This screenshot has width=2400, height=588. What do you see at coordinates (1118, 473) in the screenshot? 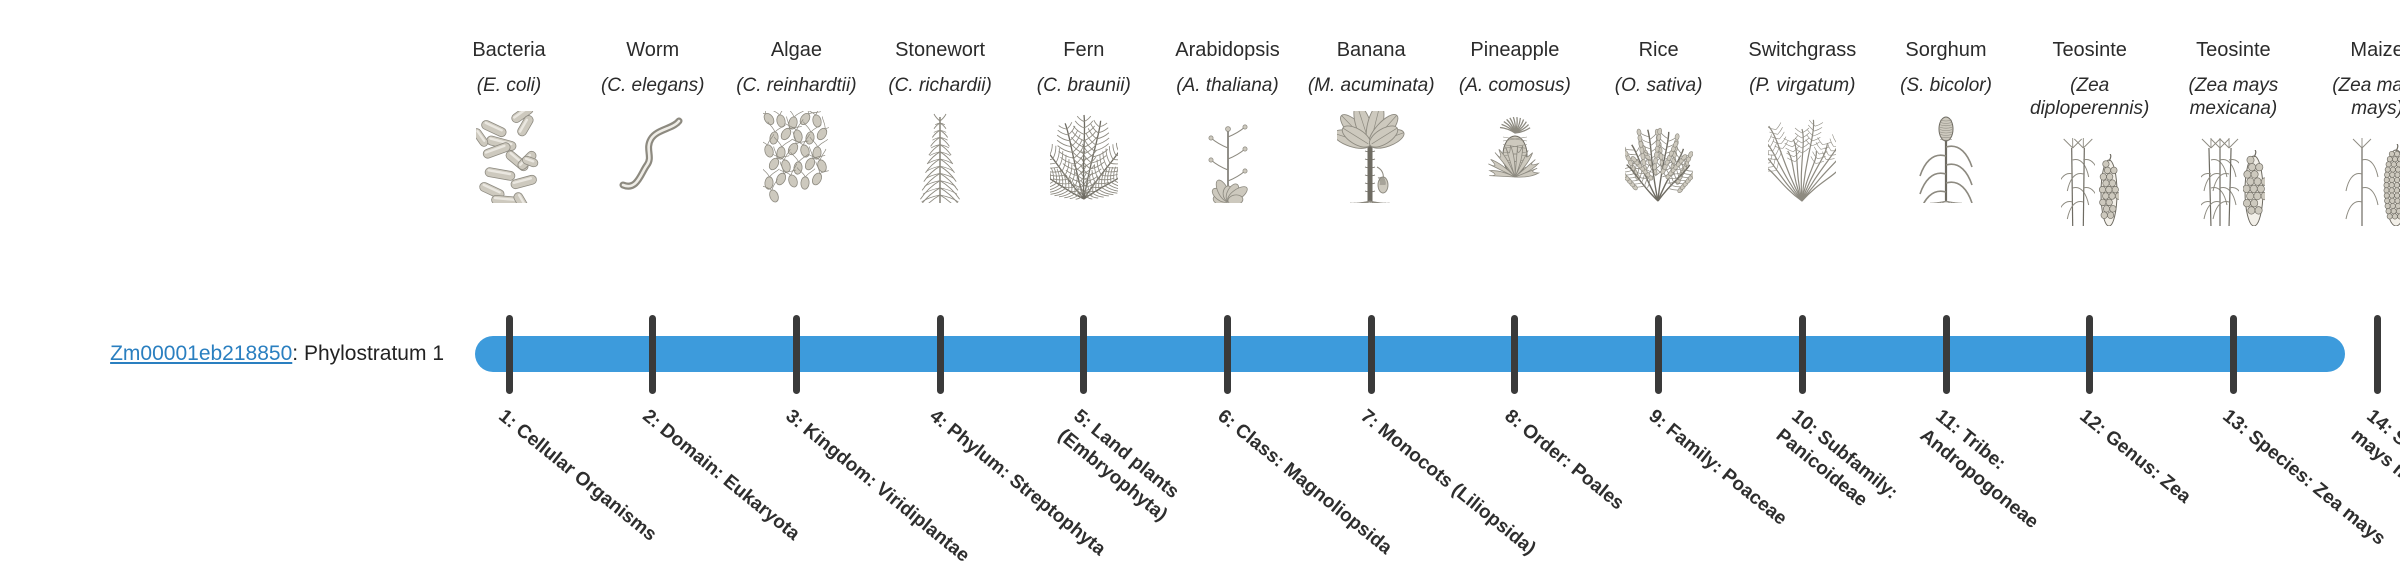
I see `phylostratum-rank-name: Land plants (Embryophyta)` at bounding box center [1118, 473].